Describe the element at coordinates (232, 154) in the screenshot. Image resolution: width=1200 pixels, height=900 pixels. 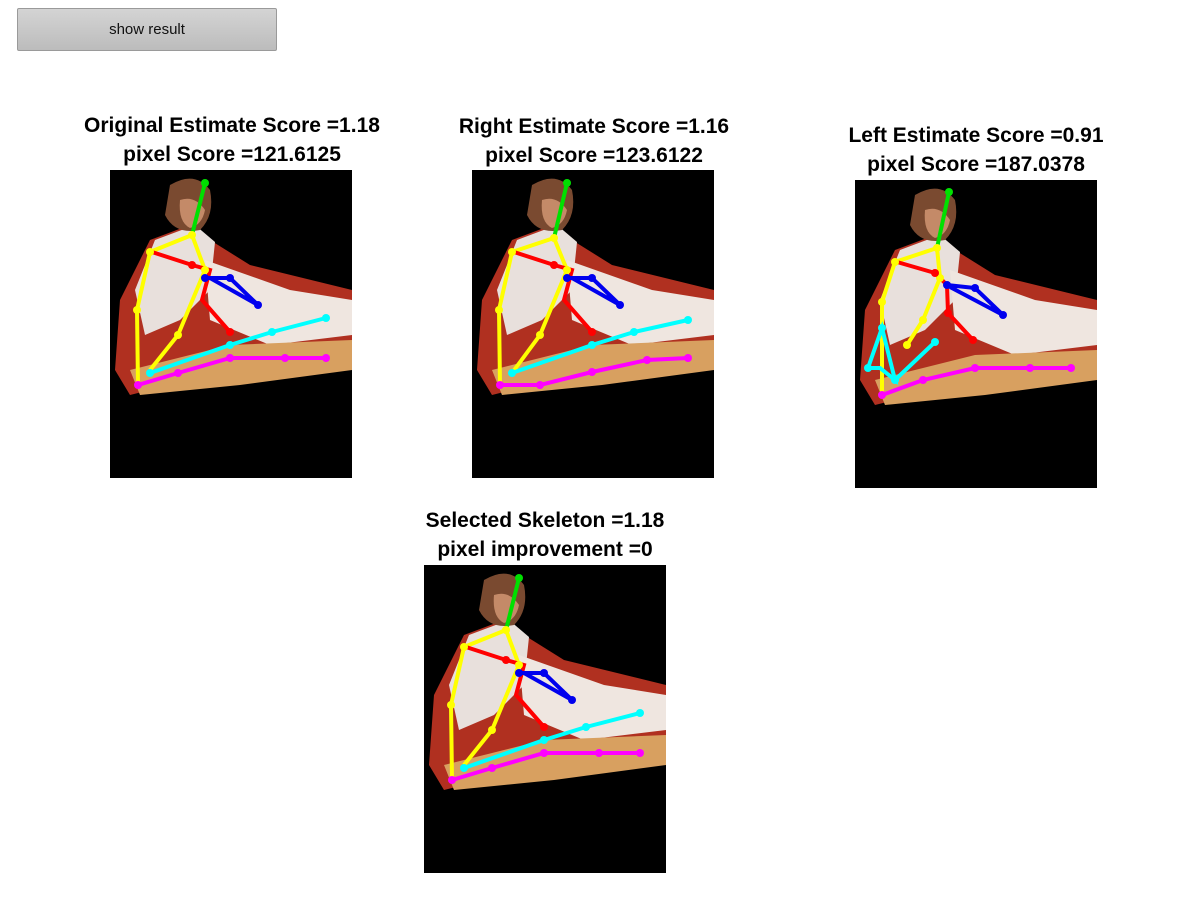
I see `panel-original-subtitle: pixel Score =121.6125` at that location.